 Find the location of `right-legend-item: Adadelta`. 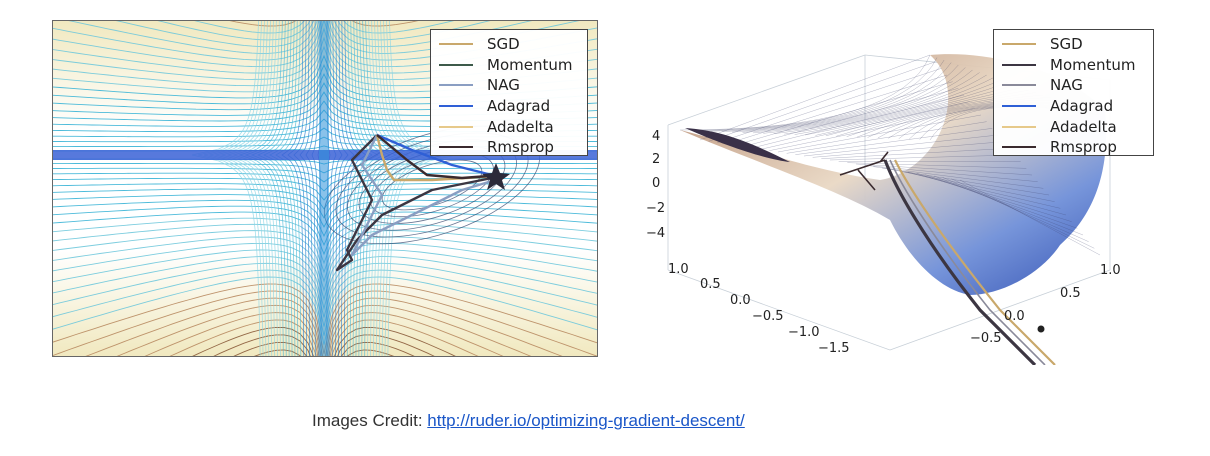

right-legend-item: Adadelta is located at coordinates (1073, 126).